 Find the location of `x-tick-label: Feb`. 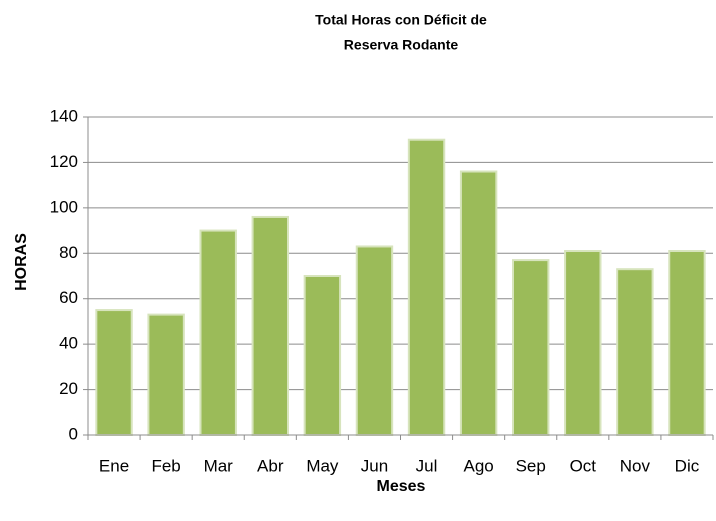

x-tick-label: Feb is located at coordinates (165, 465).